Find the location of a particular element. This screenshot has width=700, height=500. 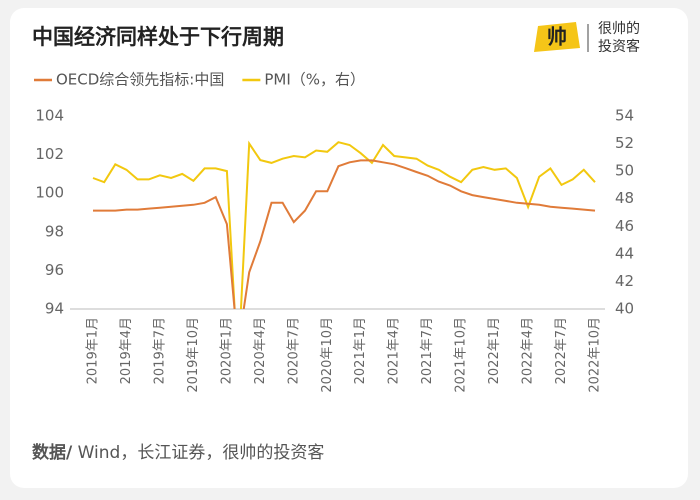

logo-text: 帅 is located at coordinates (557, 37).